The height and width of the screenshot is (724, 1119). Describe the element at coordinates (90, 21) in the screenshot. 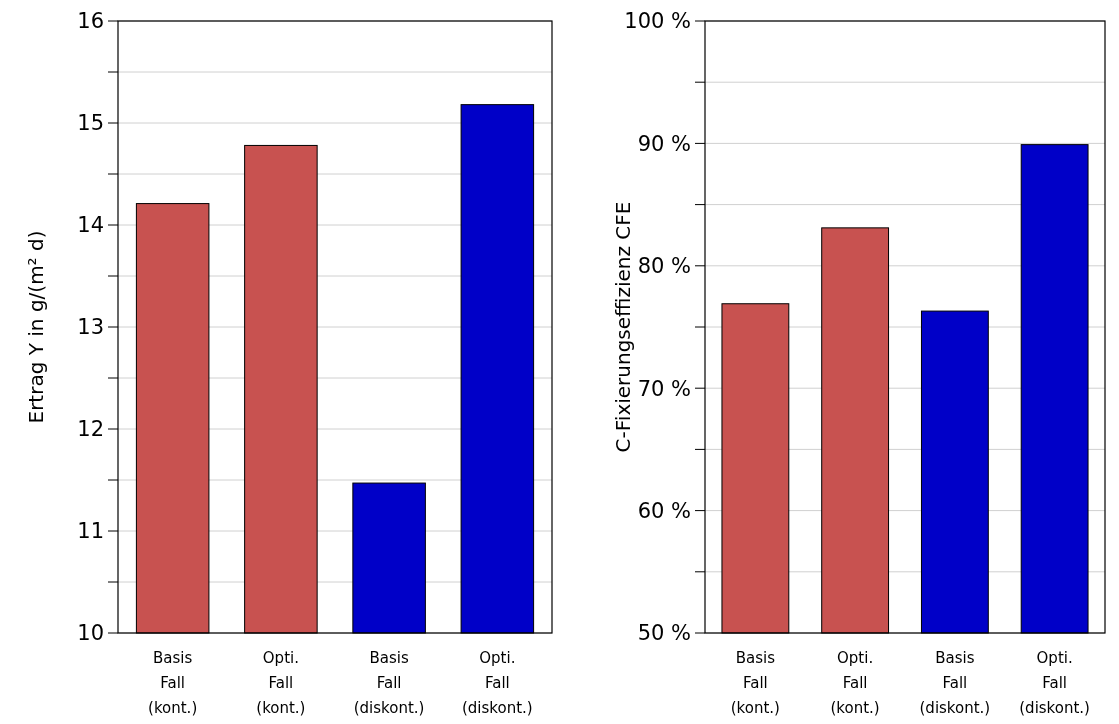

I see `y-tick-label: 16` at that location.